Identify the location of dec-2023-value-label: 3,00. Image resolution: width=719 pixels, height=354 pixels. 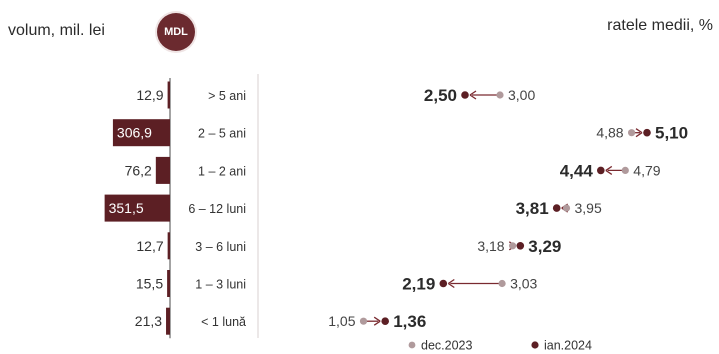
(521, 95).